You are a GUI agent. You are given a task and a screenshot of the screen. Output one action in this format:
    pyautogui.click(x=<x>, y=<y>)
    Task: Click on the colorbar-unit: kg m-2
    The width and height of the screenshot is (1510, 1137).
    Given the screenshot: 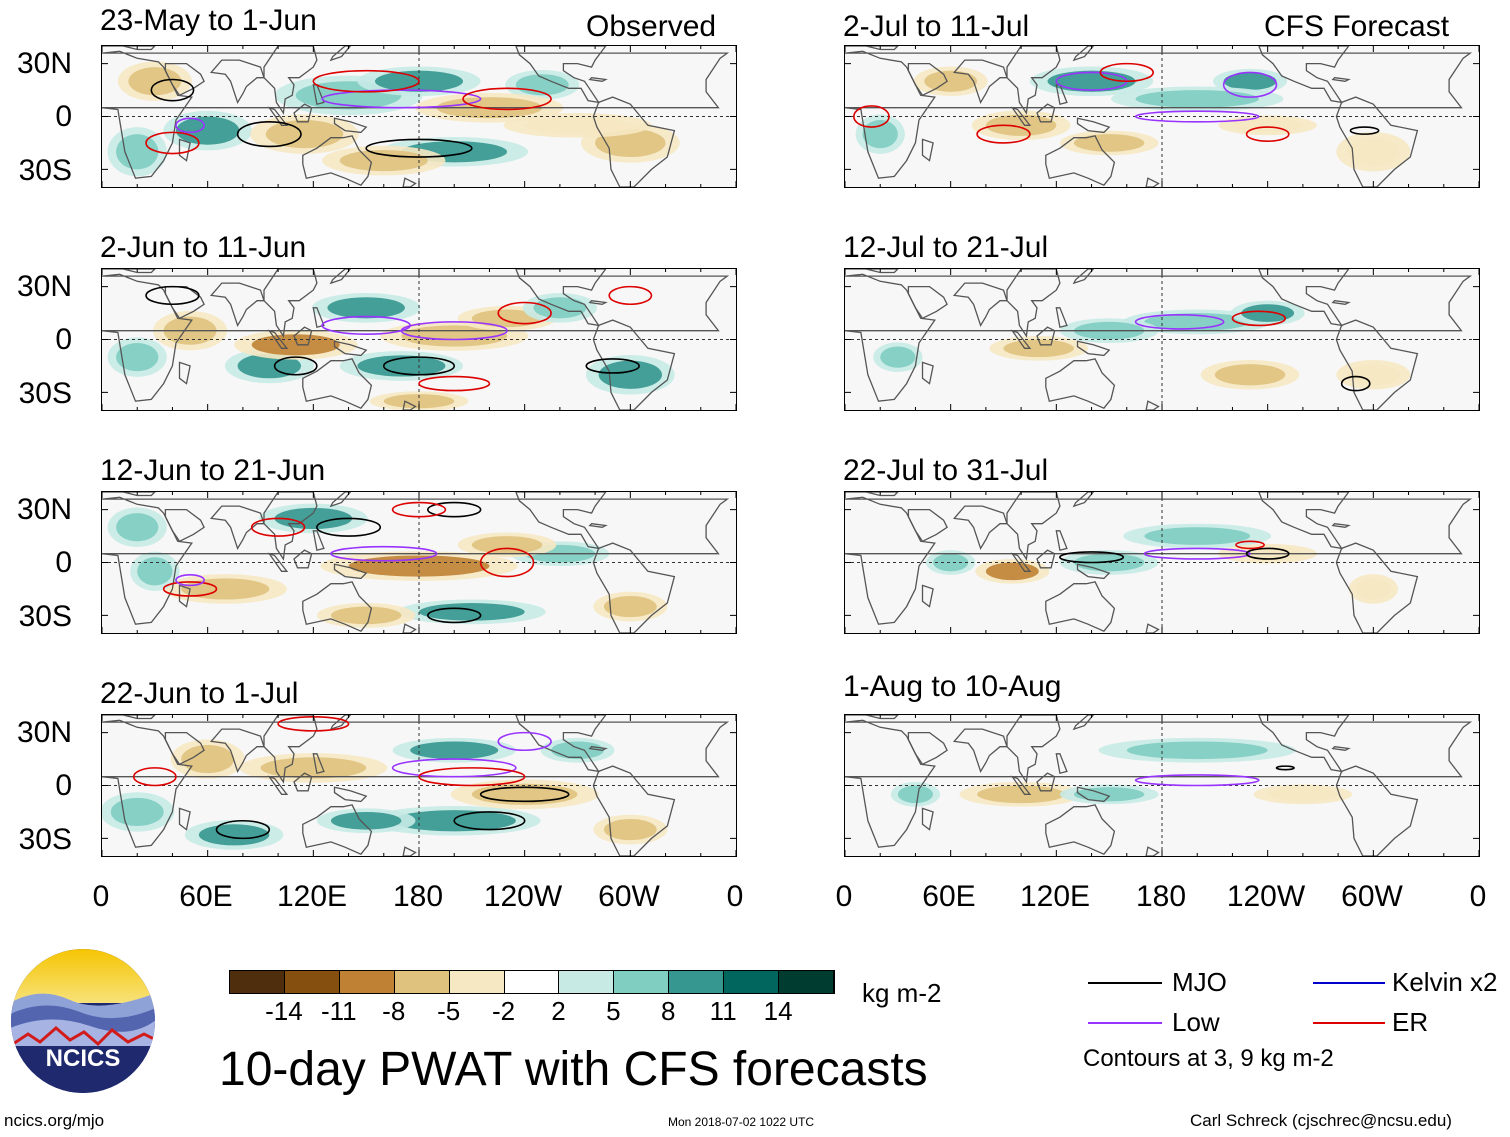 What is the action you would take?
    pyautogui.click(x=902, y=993)
    